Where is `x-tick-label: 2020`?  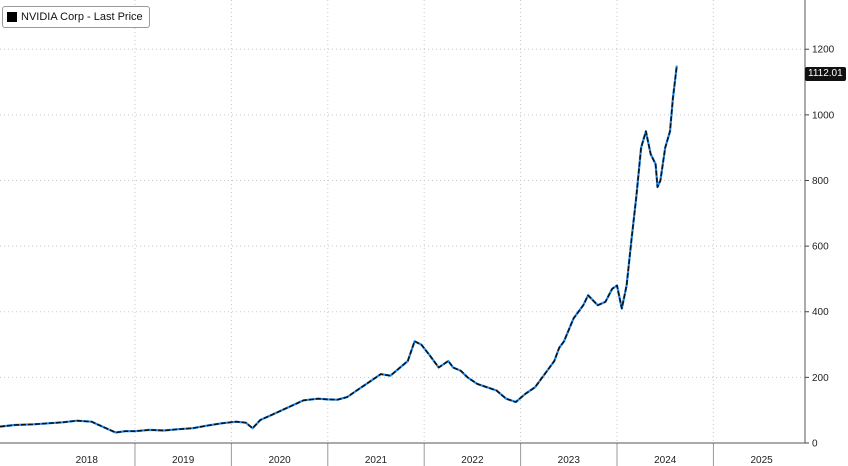
x-tick-label: 2020 is located at coordinates (279, 460).